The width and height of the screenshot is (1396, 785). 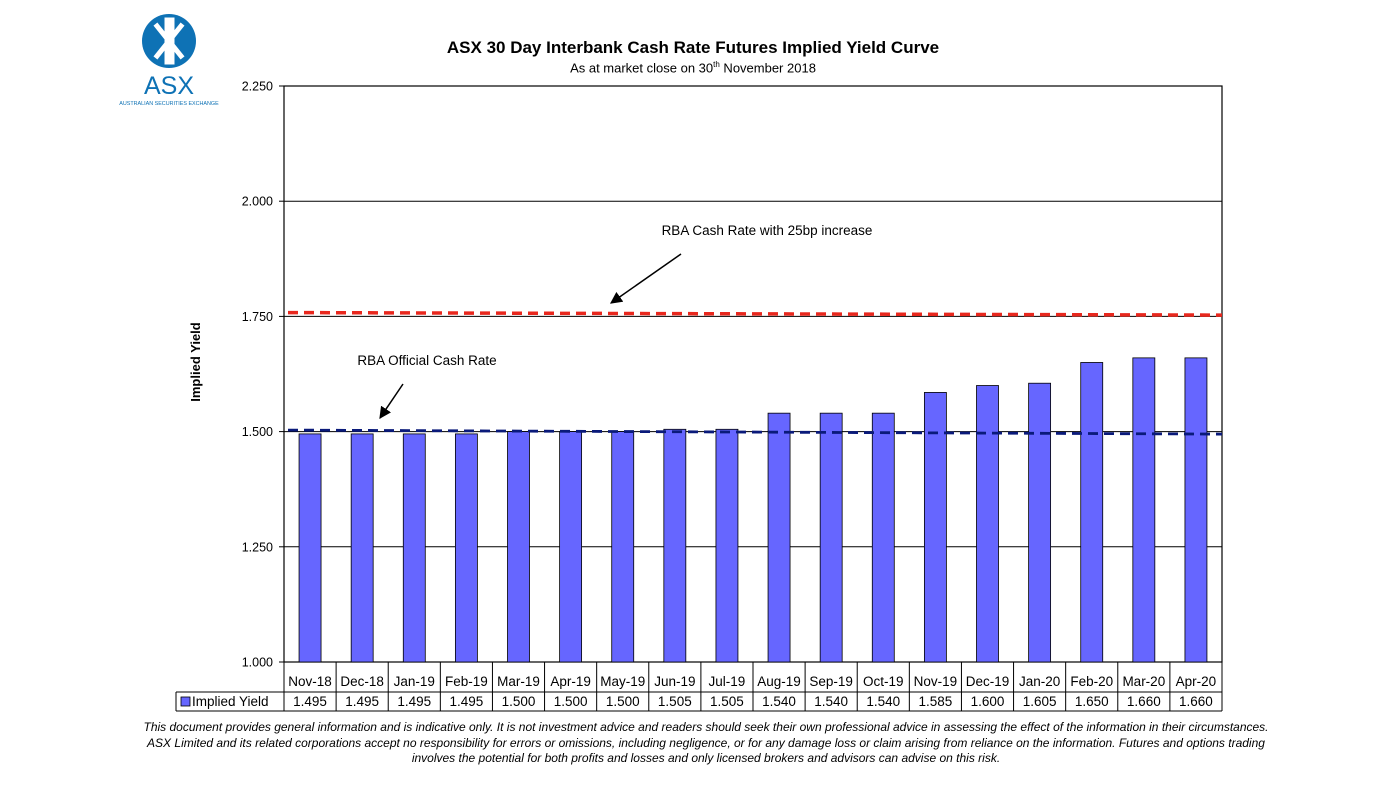 What do you see at coordinates (1196, 681) in the screenshot?
I see `category-label-Apr-20: Apr-20` at bounding box center [1196, 681].